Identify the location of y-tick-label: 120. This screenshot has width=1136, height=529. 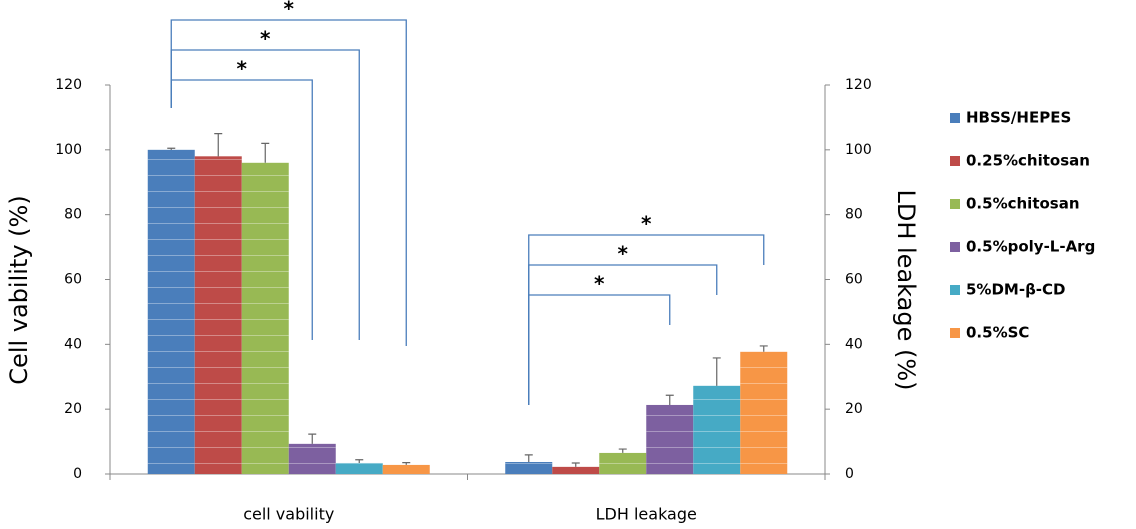
(68, 85).